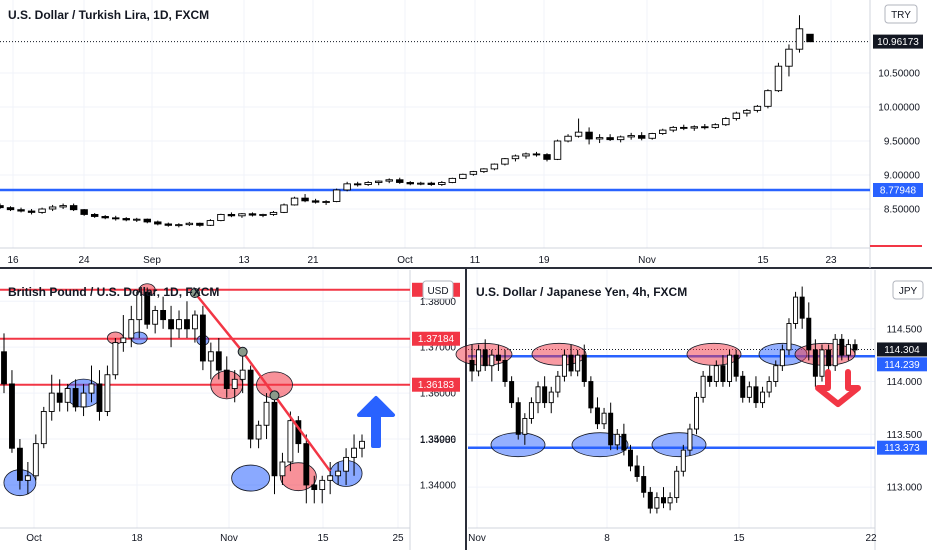 The width and height of the screenshot is (932, 550). I want to click on currency-button: JPY, so click(908, 290).